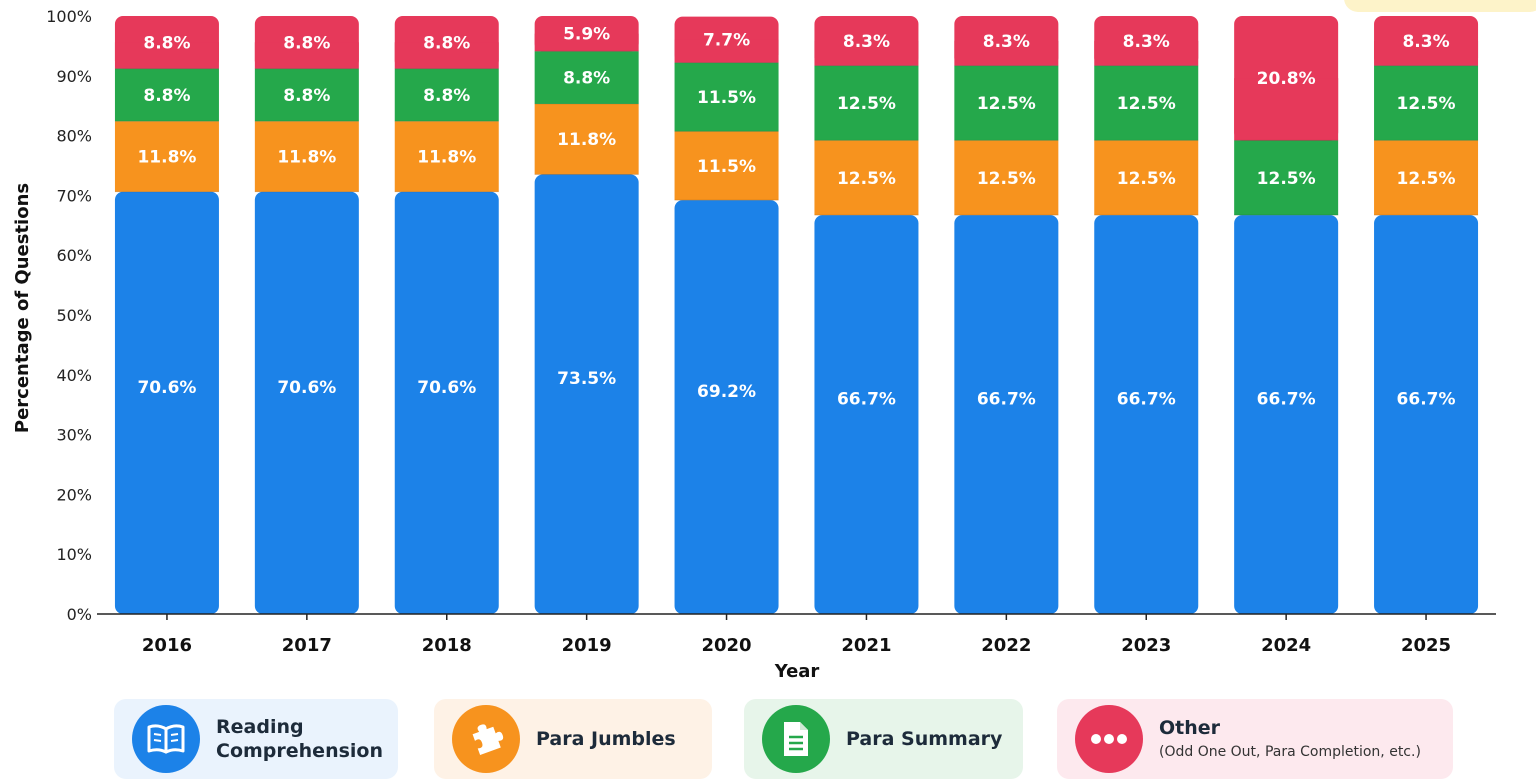 This screenshot has height=784, width=1536. What do you see at coordinates (1286, 79) in the screenshot?
I see `data-label: 20.8%` at bounding box center [1286, 79].